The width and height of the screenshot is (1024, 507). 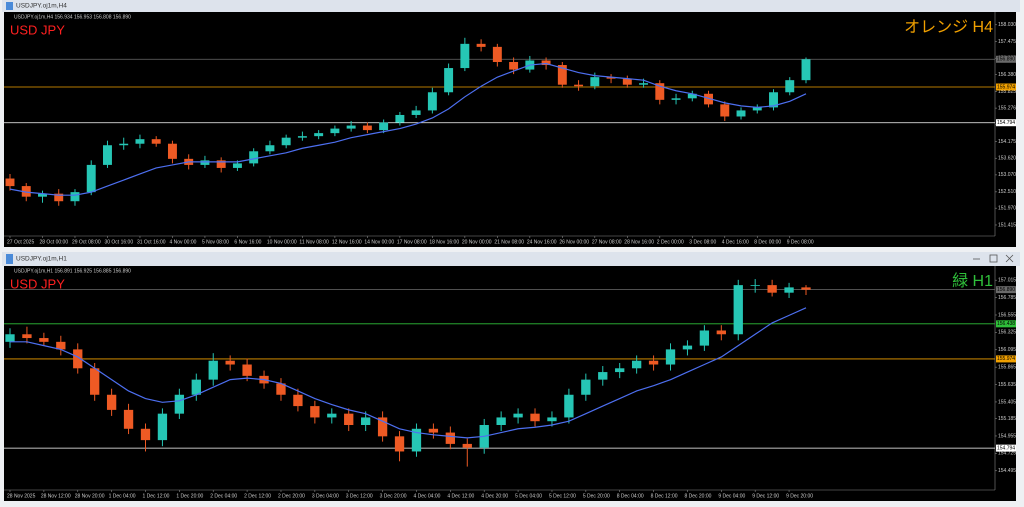 I want to click on y-tick-label: 155.185, so click(x=1007, y=419).